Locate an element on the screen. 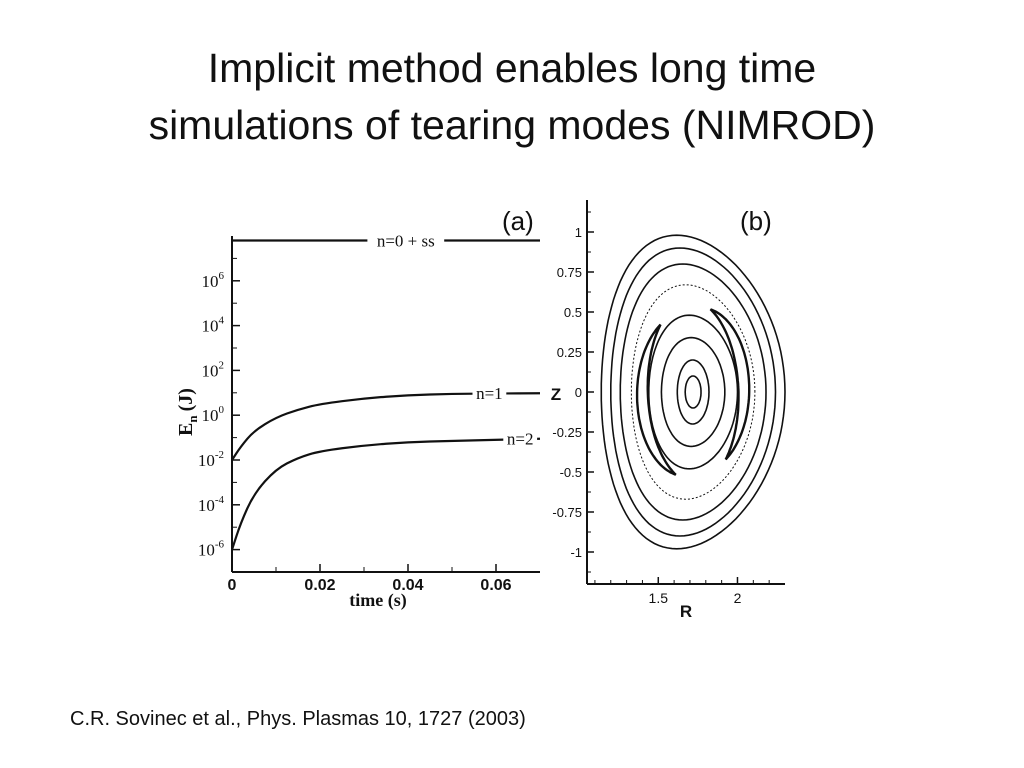  x-axis-label-a: time (s) is located at coordinates (377, 600).